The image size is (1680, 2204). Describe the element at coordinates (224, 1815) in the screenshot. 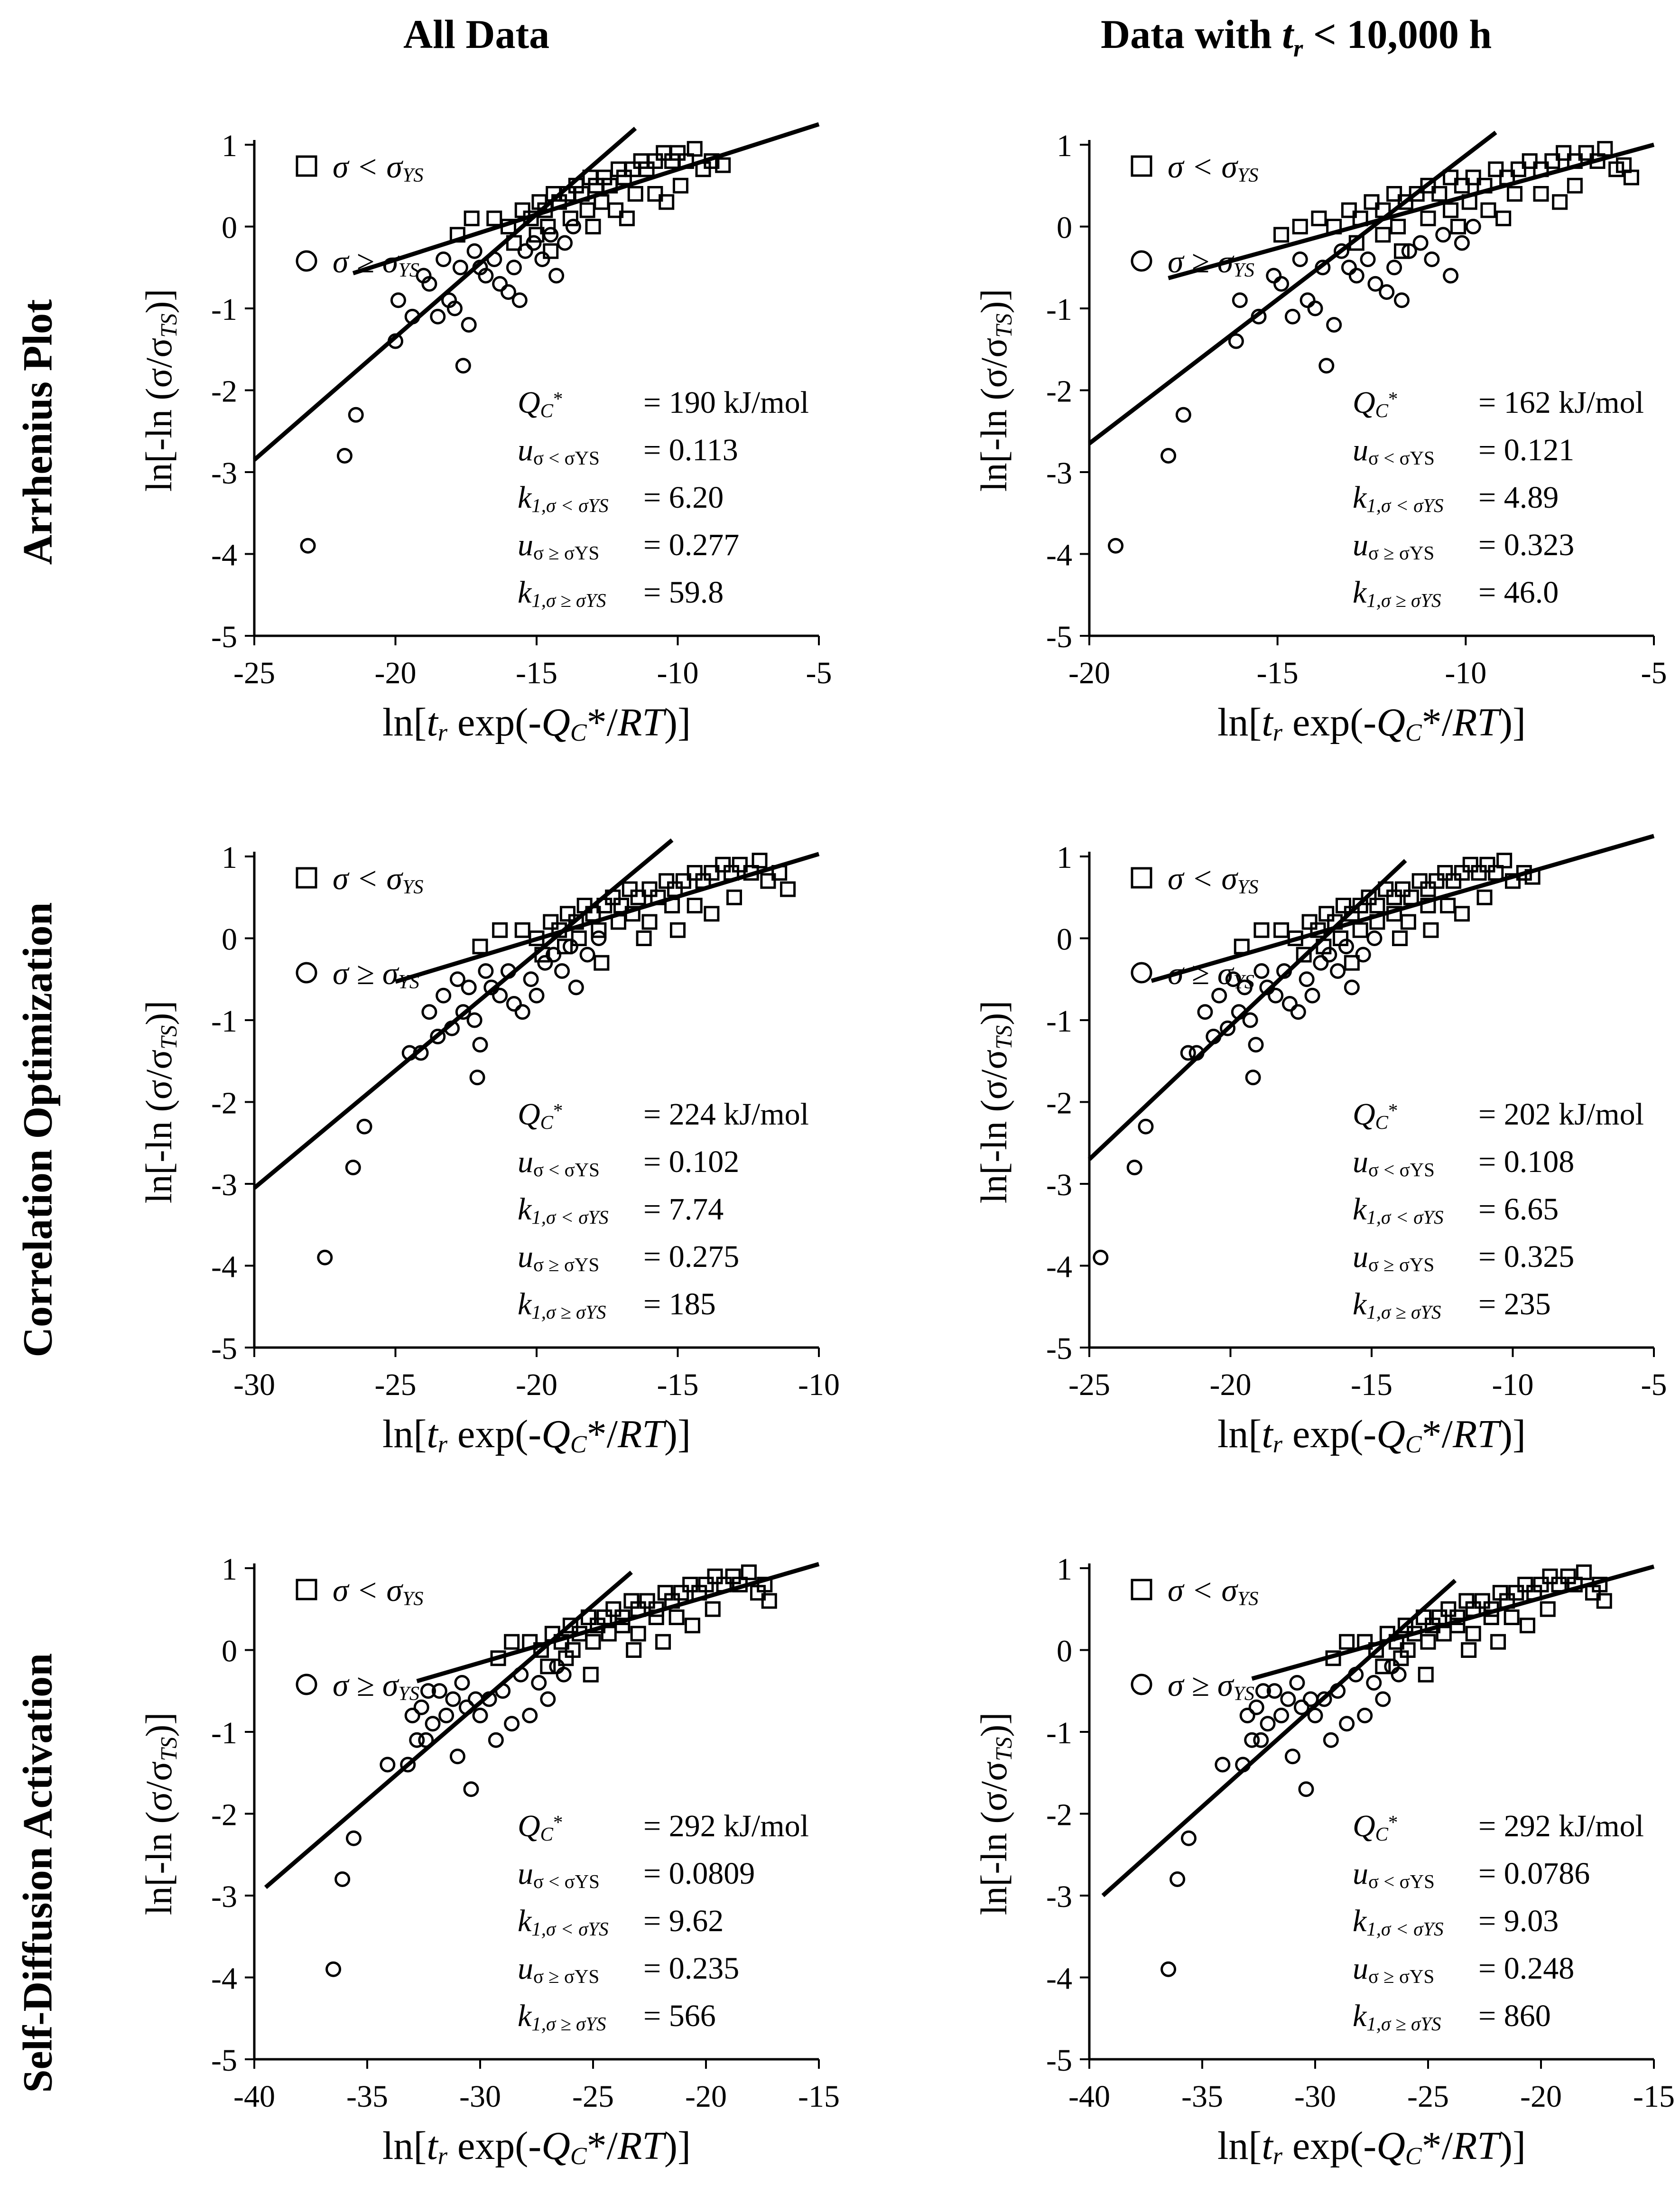

I see `y-tick-label: -2` at that location.